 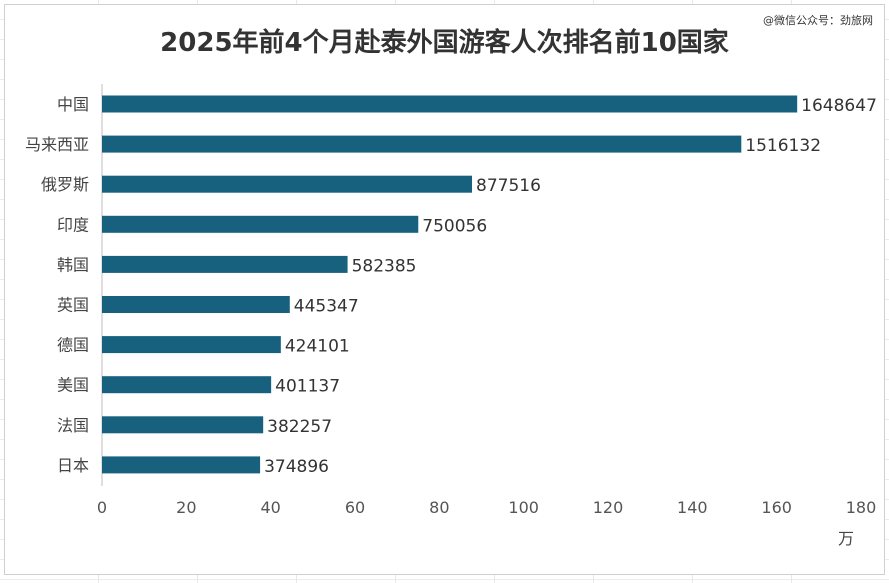 I want to click on x-tick-label-8: 160, so click(x=776, y=507).